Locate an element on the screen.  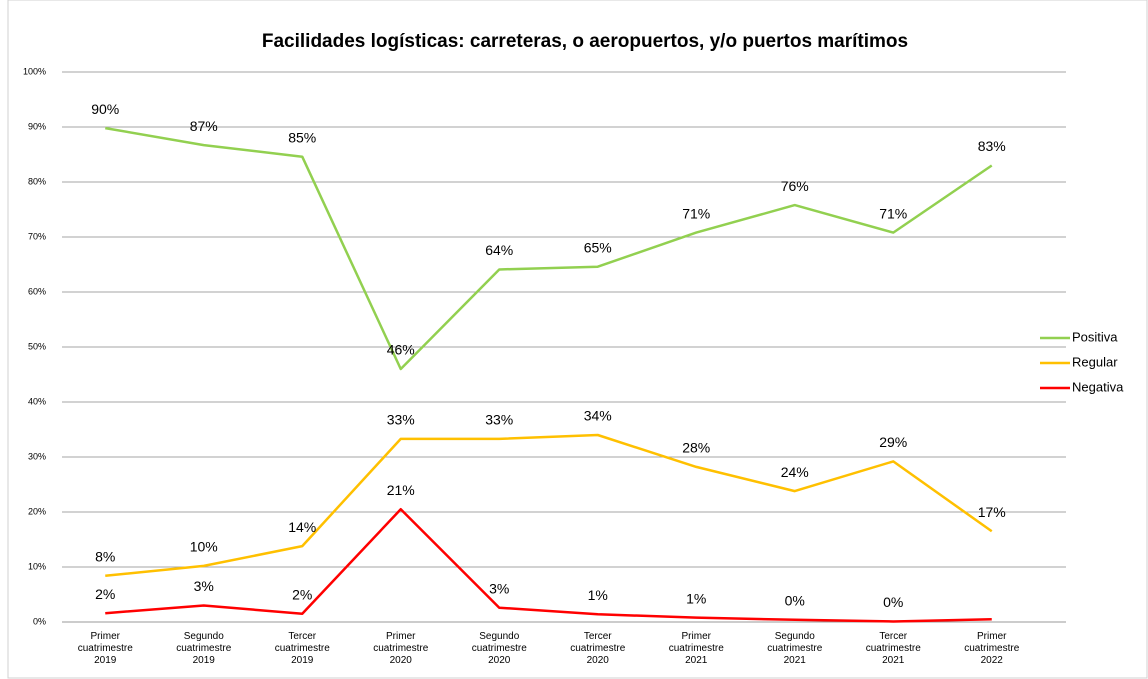
y-tick-label: 90% is located at coordinates (37, 126).